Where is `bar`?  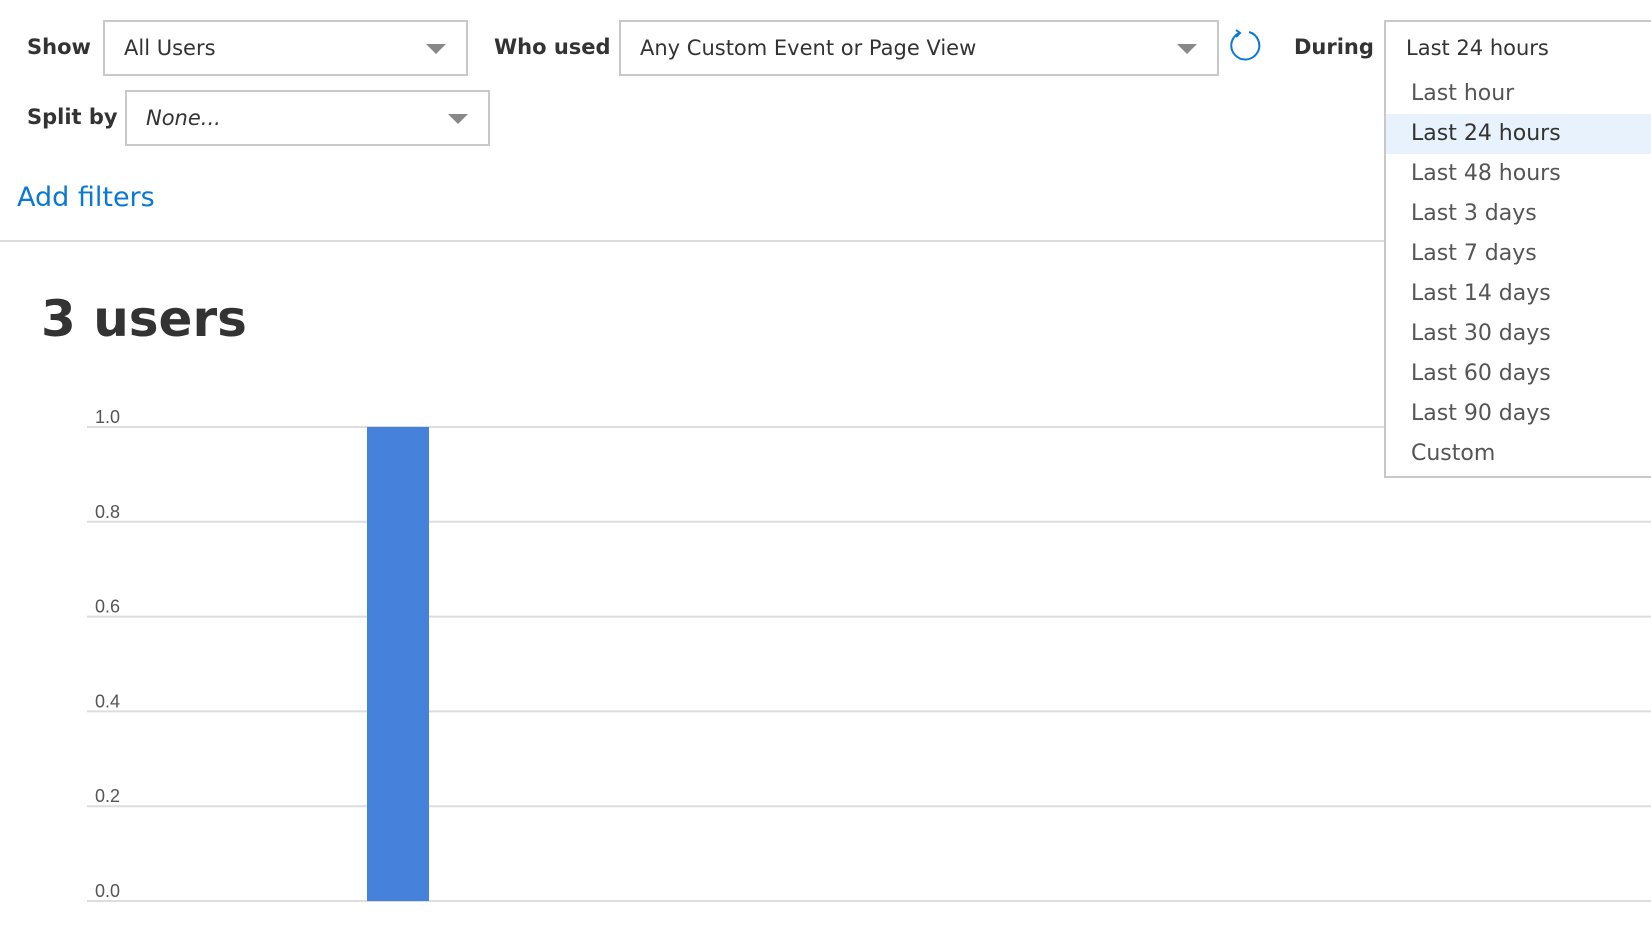
bar is located at coordinates (398, 664).